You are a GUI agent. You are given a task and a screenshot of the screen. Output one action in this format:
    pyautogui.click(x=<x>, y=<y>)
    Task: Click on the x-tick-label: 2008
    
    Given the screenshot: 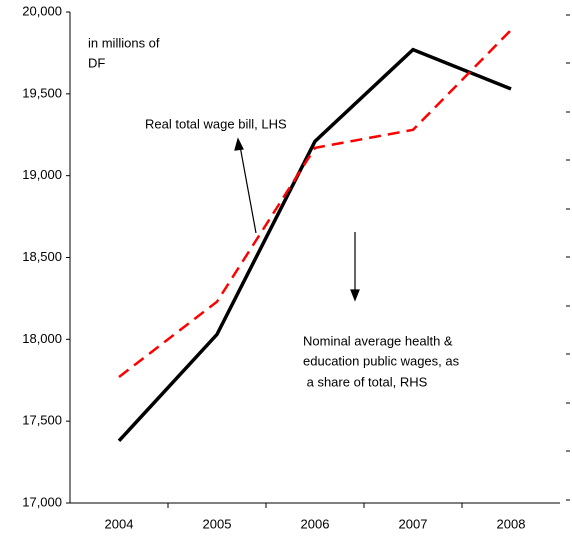 What is the action you would take?
    pyautogui.click(x=511, y=523)
    